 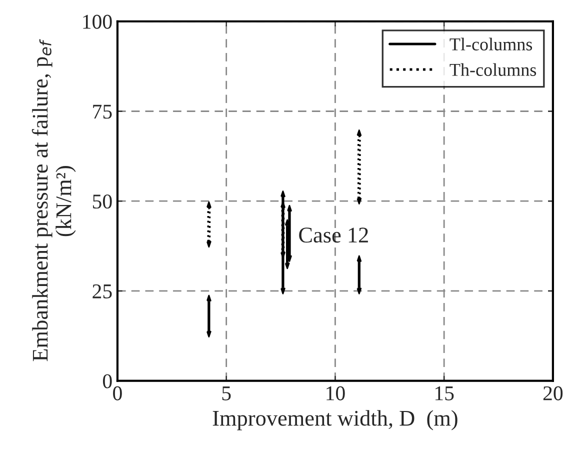 I want to click on text: Embankment pressure at failure, p$_{ef}$ (kN/m²), so click(x=54, y=200).